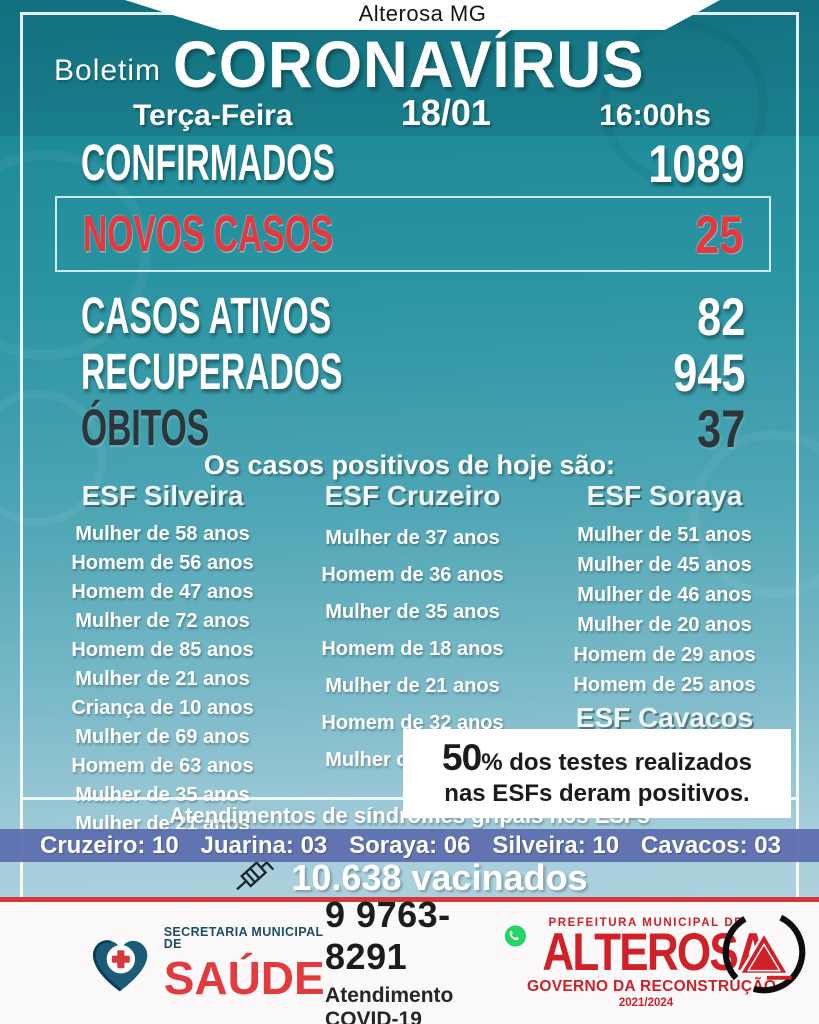 The height and width of the screenshot is (1024, 819). I want to click on city-hall-line2: GOVERNO DA RECONSTRUÇÃO, so click(652, 986).